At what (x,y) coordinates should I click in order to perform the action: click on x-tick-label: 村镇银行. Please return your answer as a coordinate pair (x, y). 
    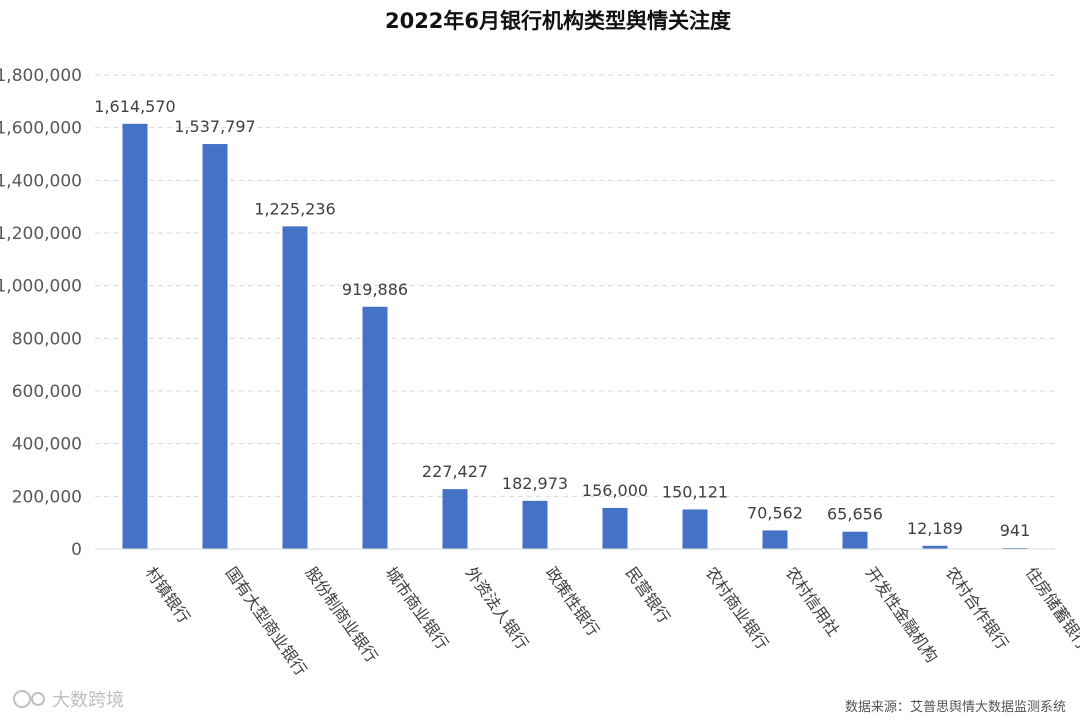
    Looking at the image, I should click on (168, 594).